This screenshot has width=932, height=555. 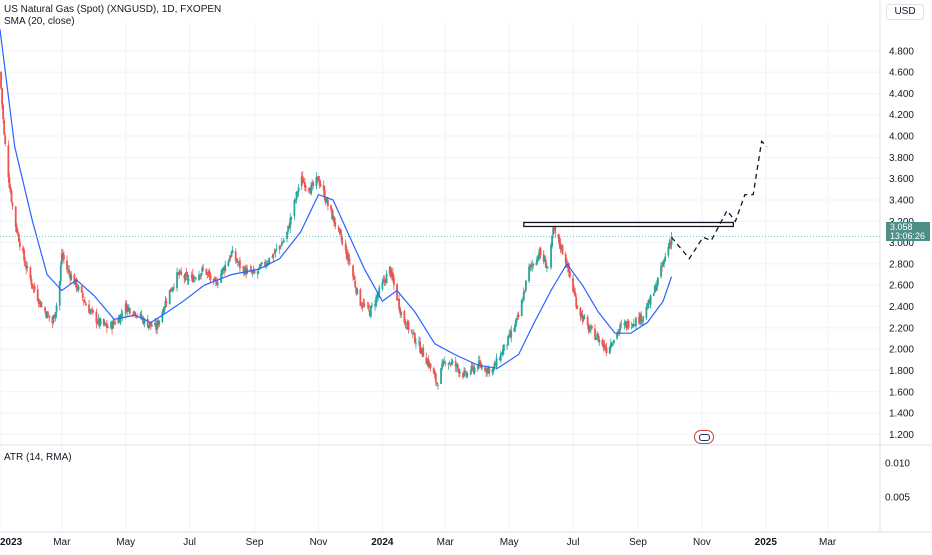 I want to click on y-tick-label: 4.400, so click(x=901, y=94).